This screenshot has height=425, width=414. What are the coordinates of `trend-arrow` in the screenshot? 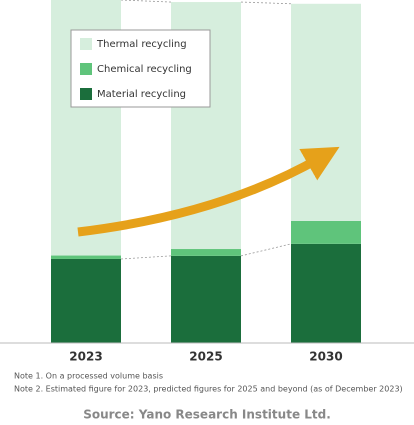 It's located at (208, 191).